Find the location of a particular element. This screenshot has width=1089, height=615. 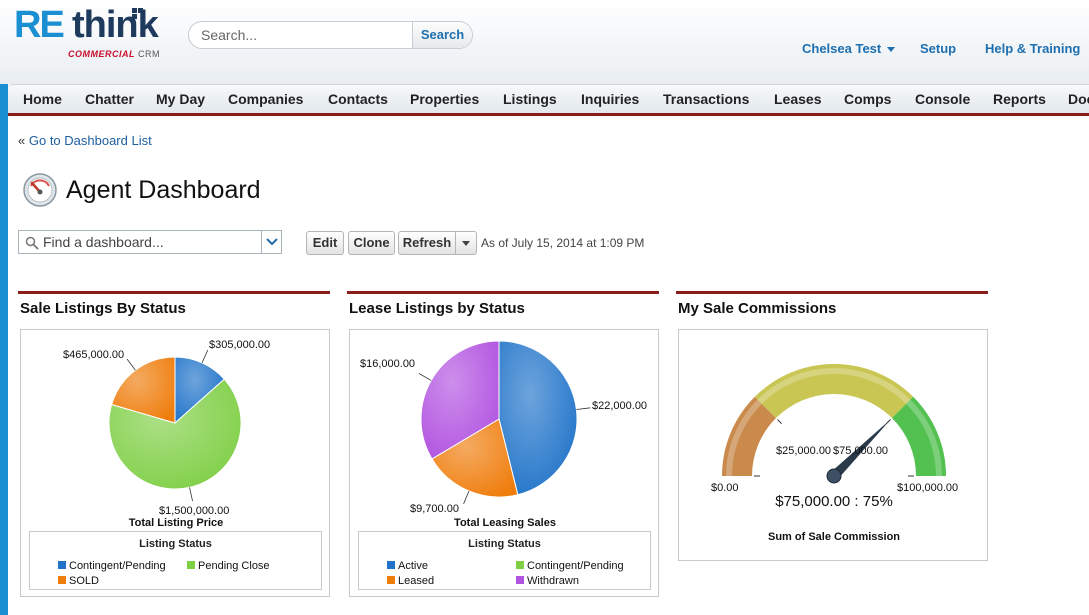

component-header-sale-commissions: My Sale Commissions is located at coordinates (832, 304).